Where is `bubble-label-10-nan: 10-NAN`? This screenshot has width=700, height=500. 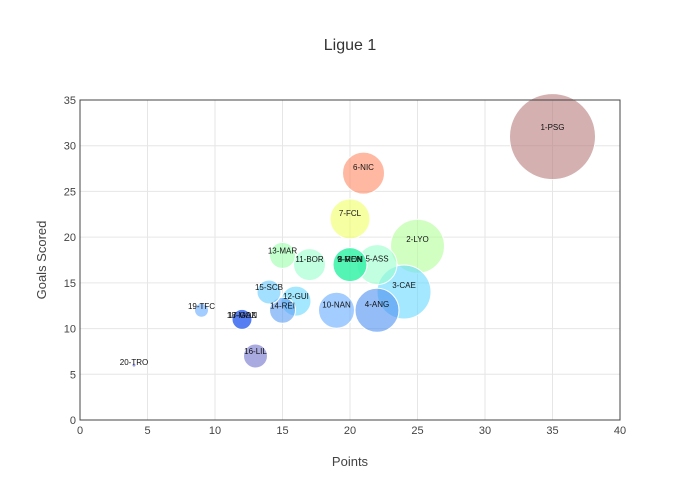 bubble-label-10-nan: 10-NAN is located at coordinates (336, 305).